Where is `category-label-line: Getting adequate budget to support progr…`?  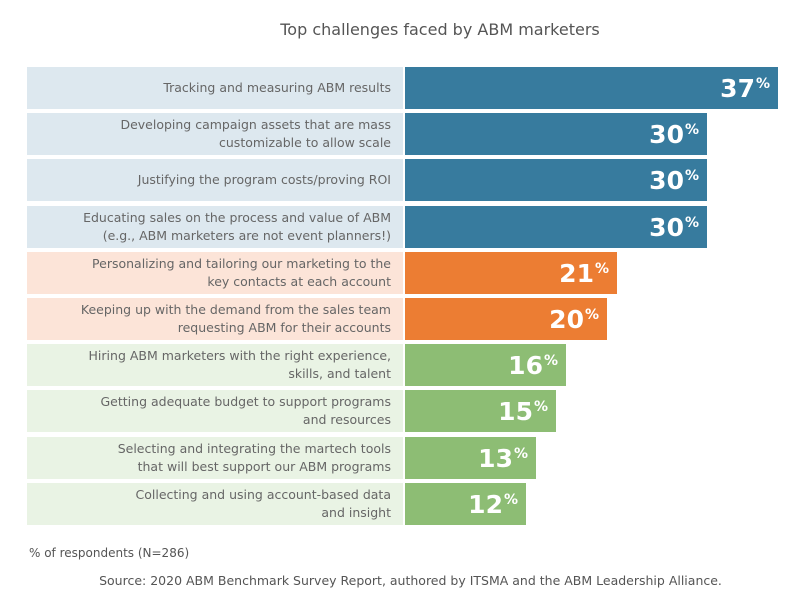
category-label-line: Getting adequate budget to support progr… is located at coordinates (246, 401).